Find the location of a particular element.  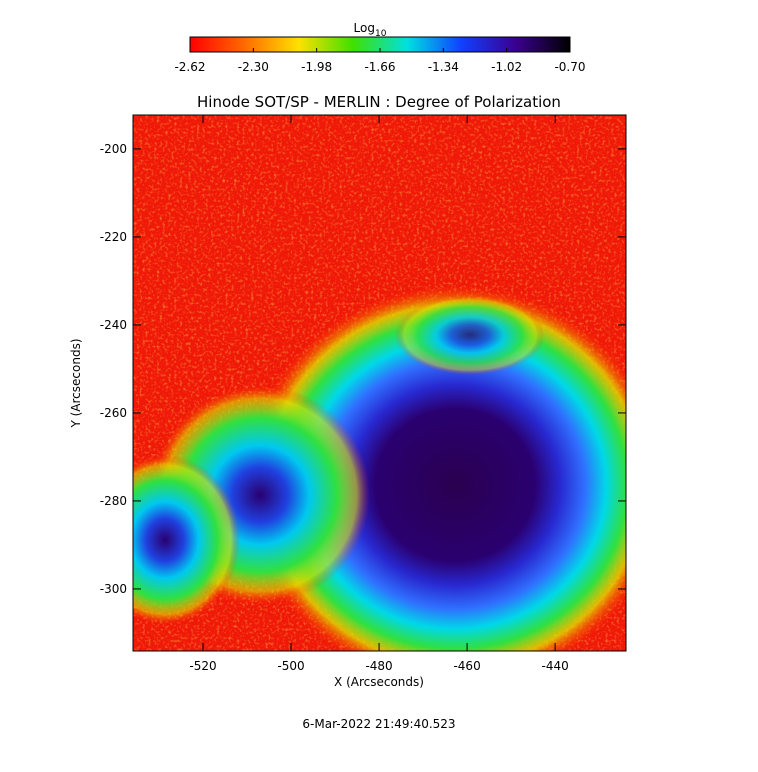

colorbar-tick-label: -1.98 is located at coordinates (316, 67).